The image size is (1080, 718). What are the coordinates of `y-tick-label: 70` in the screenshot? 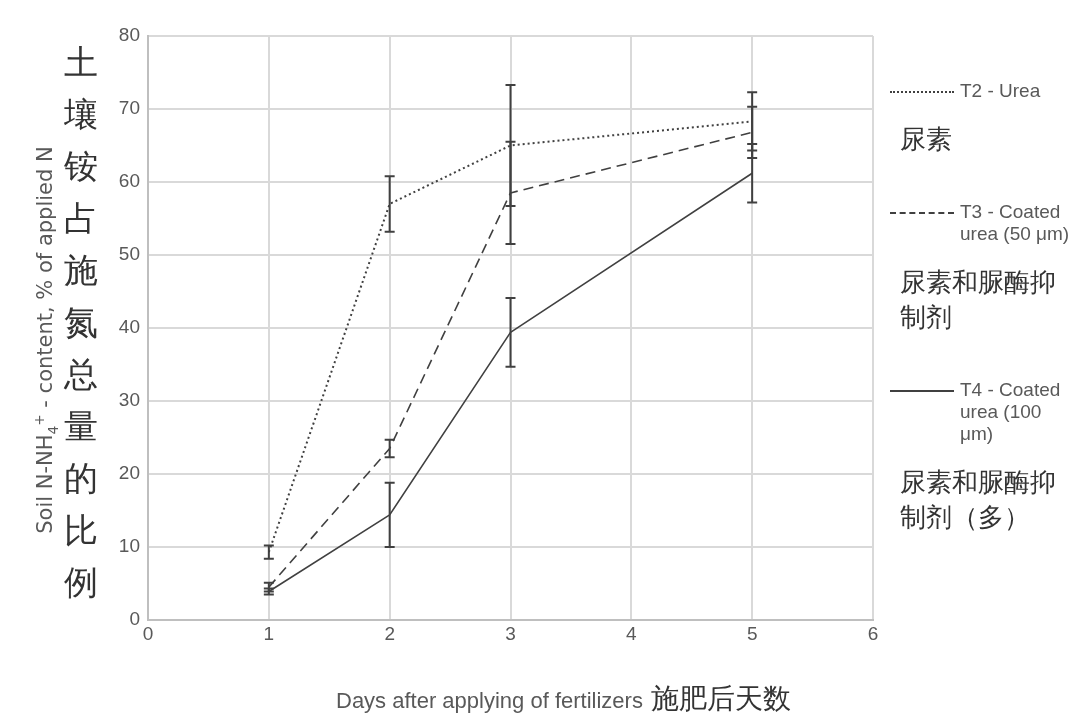 It's located at (129, 108).